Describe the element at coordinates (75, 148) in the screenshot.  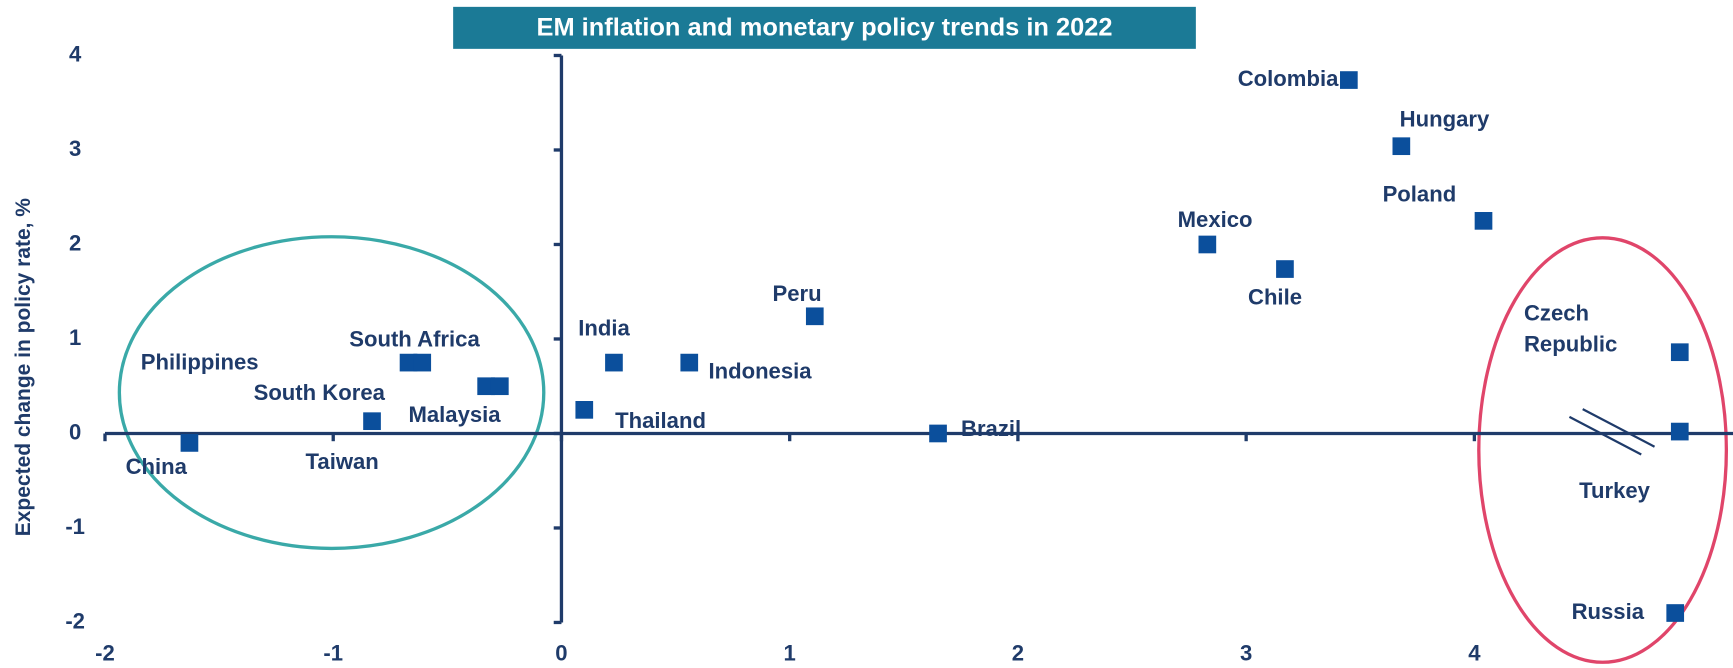
I see `y-tick-label: 3` at that location.